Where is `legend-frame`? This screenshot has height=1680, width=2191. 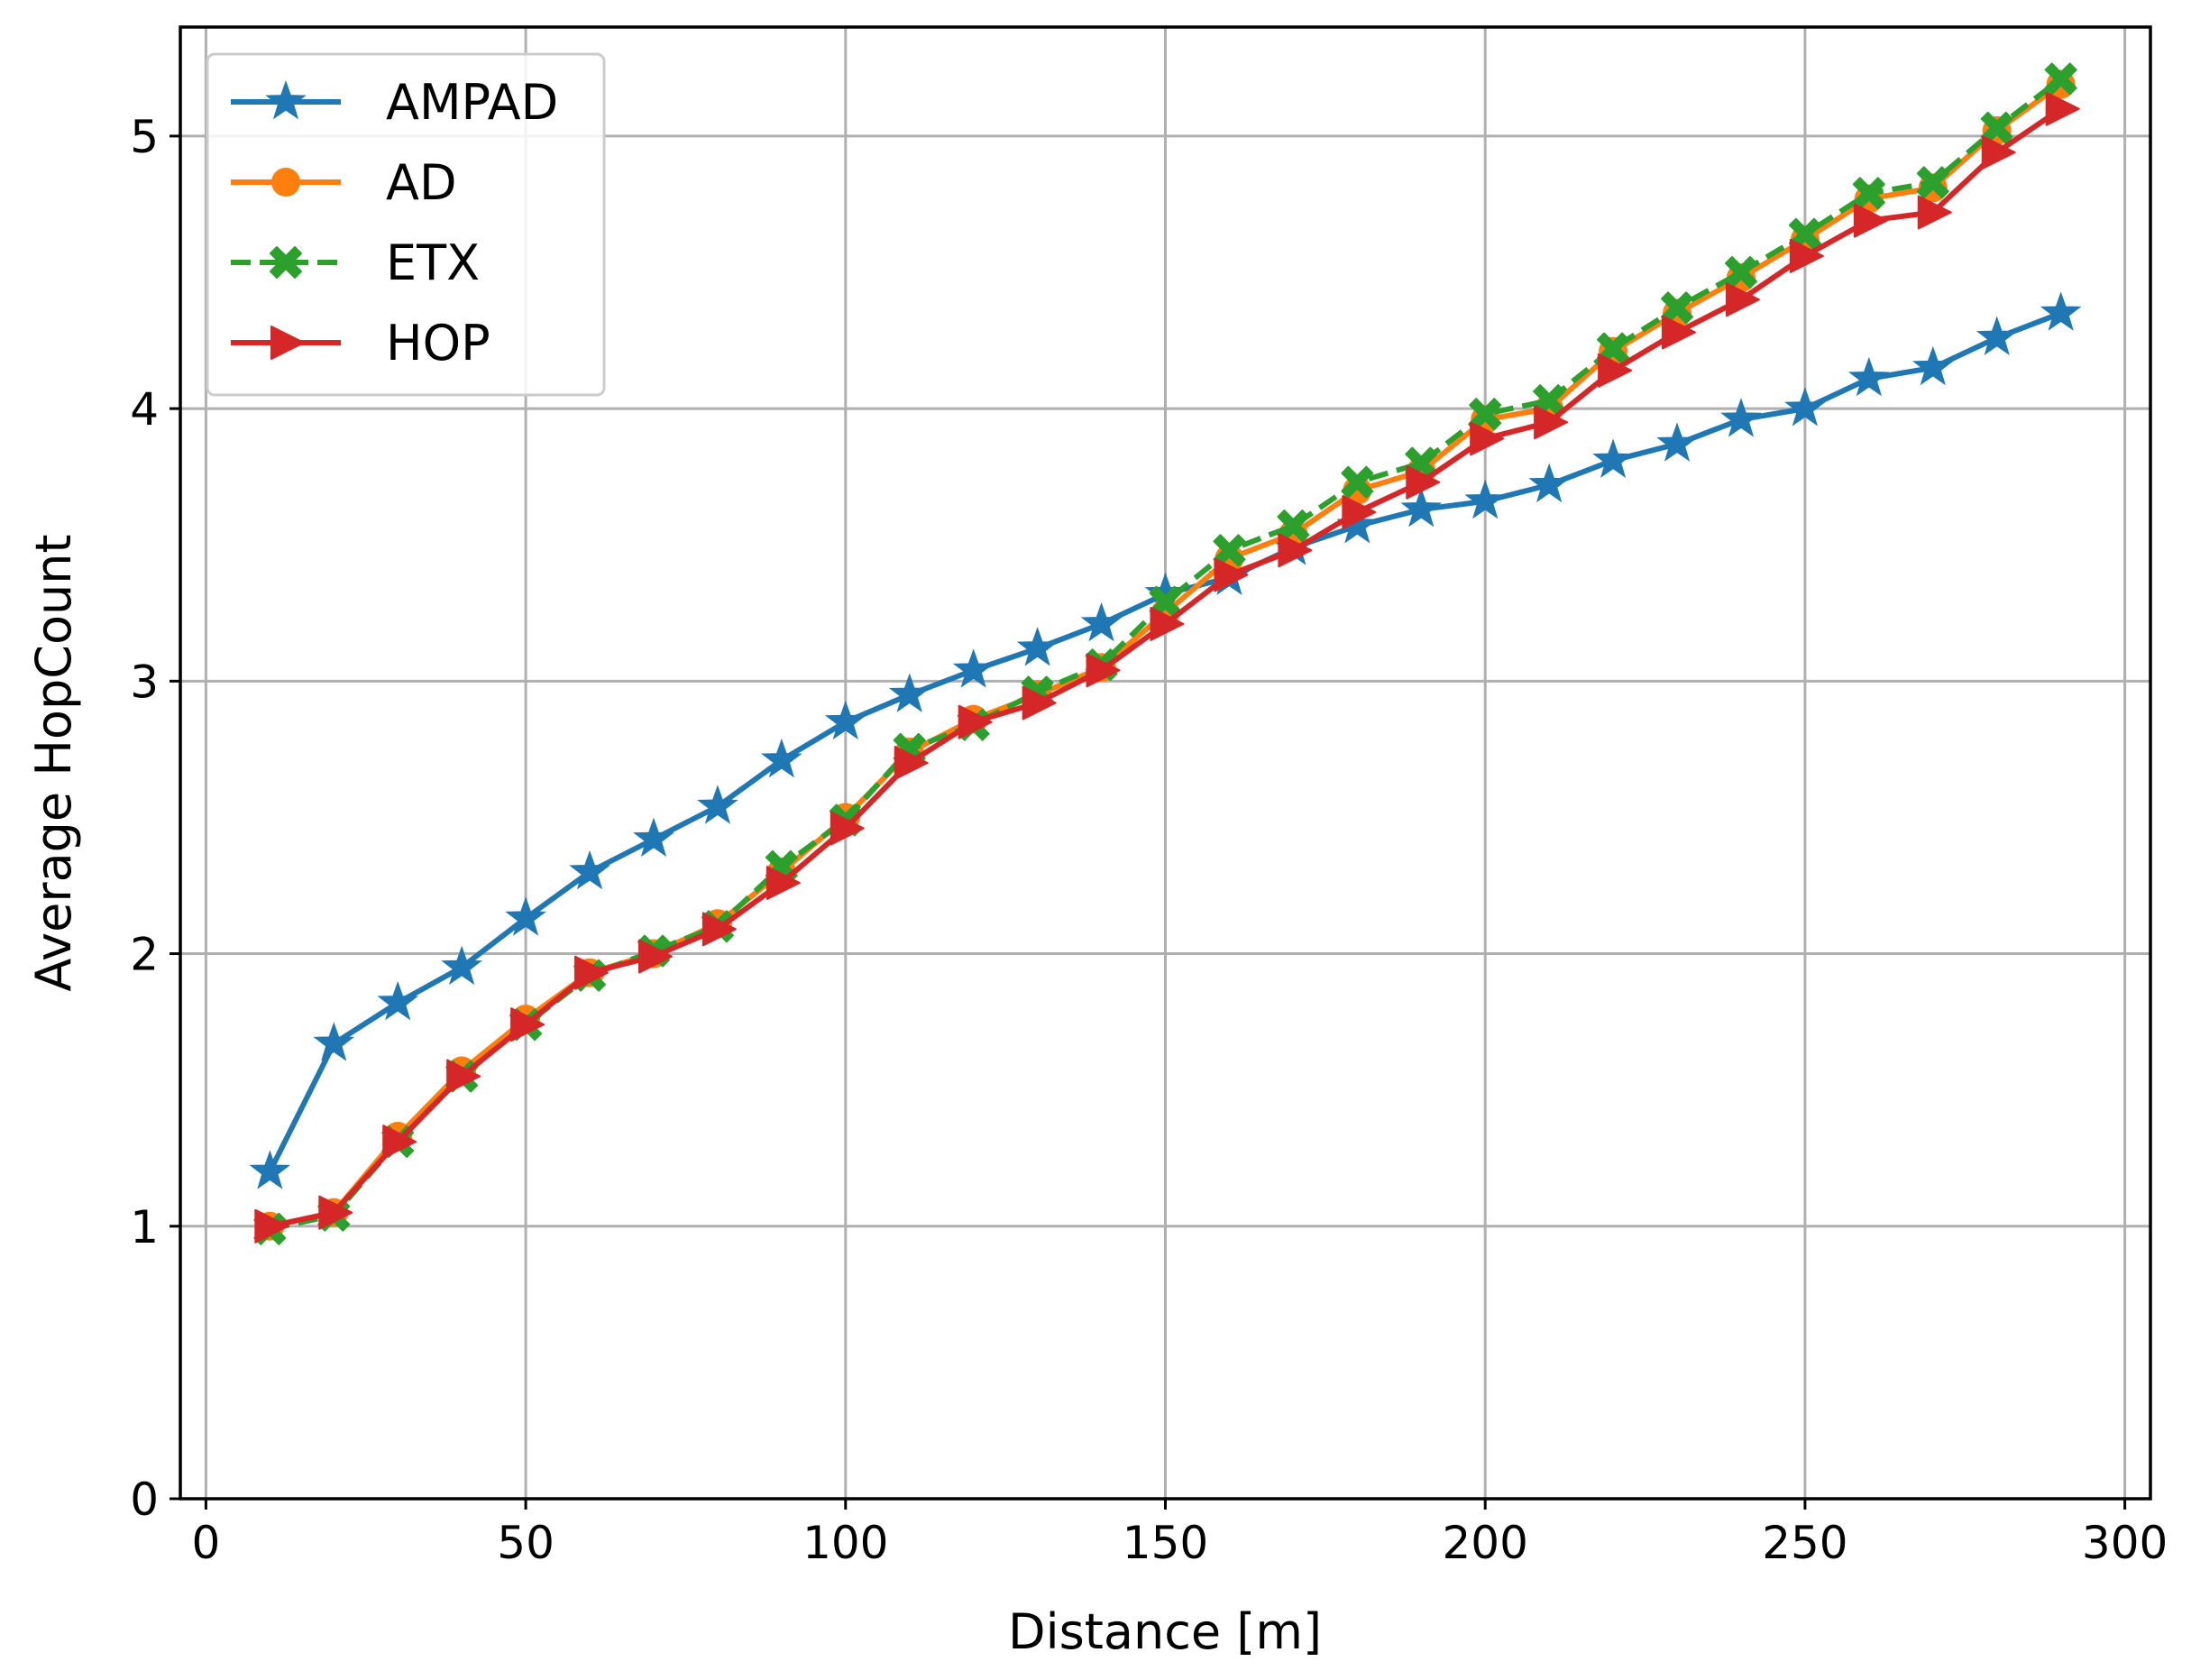 legend-frame is located at coordinates (406, 224).